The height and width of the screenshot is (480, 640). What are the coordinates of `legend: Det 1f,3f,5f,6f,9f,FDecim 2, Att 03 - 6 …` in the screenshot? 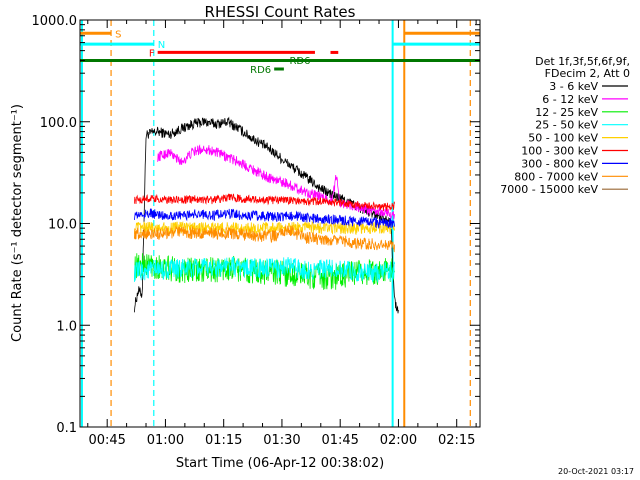 It's located at (565, 125).